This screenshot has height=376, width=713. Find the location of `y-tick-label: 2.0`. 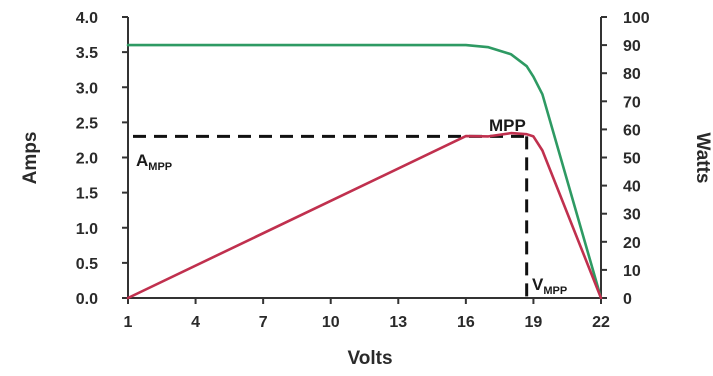

y-tick-label: 2.0 is located at coordinates (87, 159).